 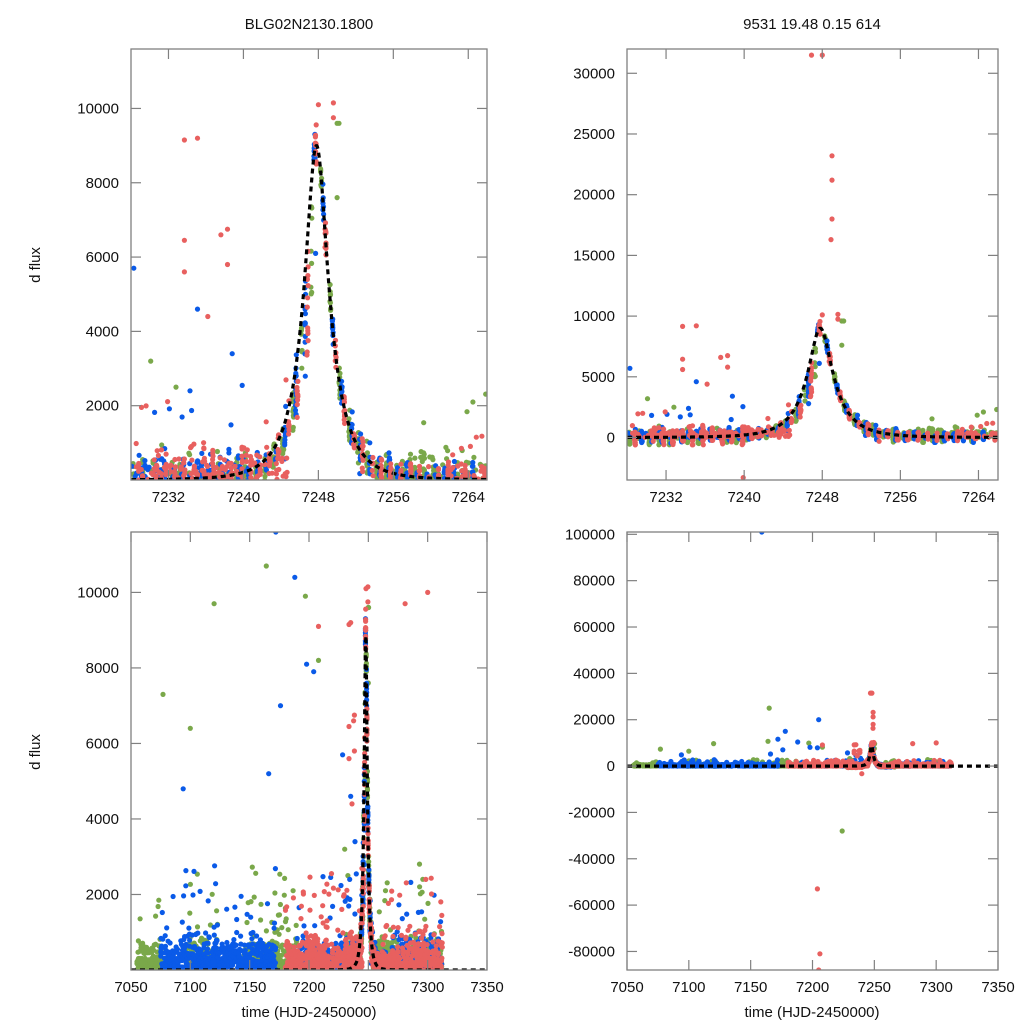 What do you see at coordinates (318, 497) in the screenshot?
I see `x-tick-label: 7248` at bounding box center [318, 497].